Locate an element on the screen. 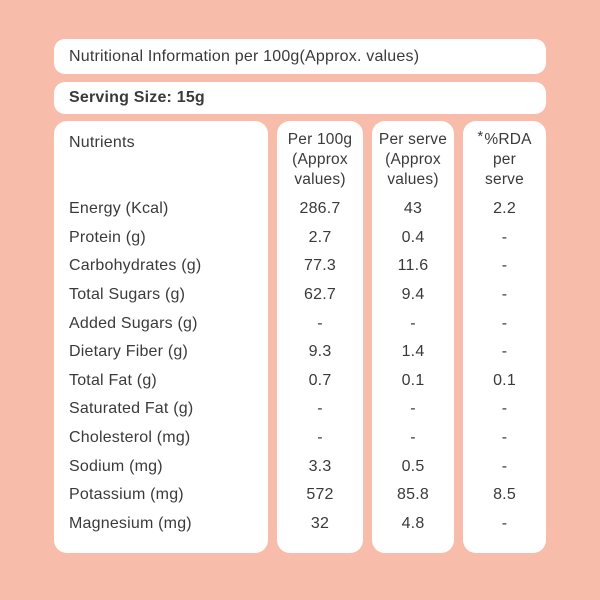  per-100g-value: 2.7 is located at coordinates (320, 237).